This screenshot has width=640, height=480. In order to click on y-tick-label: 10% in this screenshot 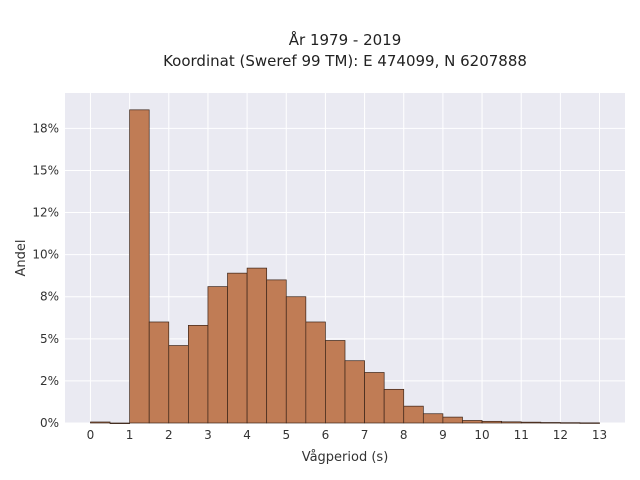, I will do `click(45, 255)`.